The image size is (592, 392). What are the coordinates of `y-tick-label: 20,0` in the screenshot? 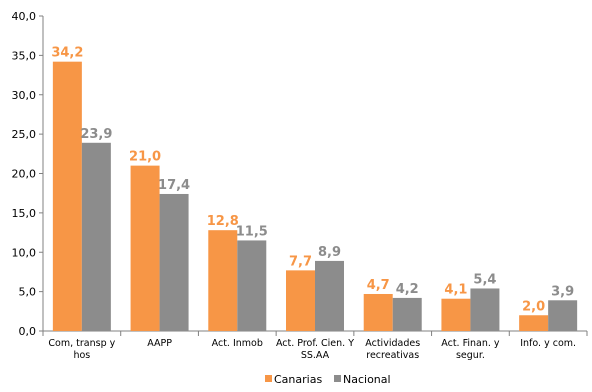 It's located at (24, 174).